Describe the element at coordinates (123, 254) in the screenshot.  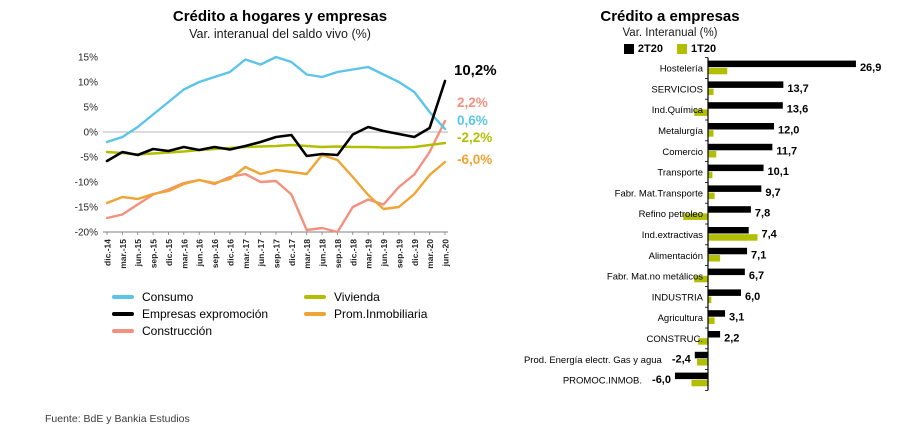
I see `x-tick-label: mar.-15` at that location.